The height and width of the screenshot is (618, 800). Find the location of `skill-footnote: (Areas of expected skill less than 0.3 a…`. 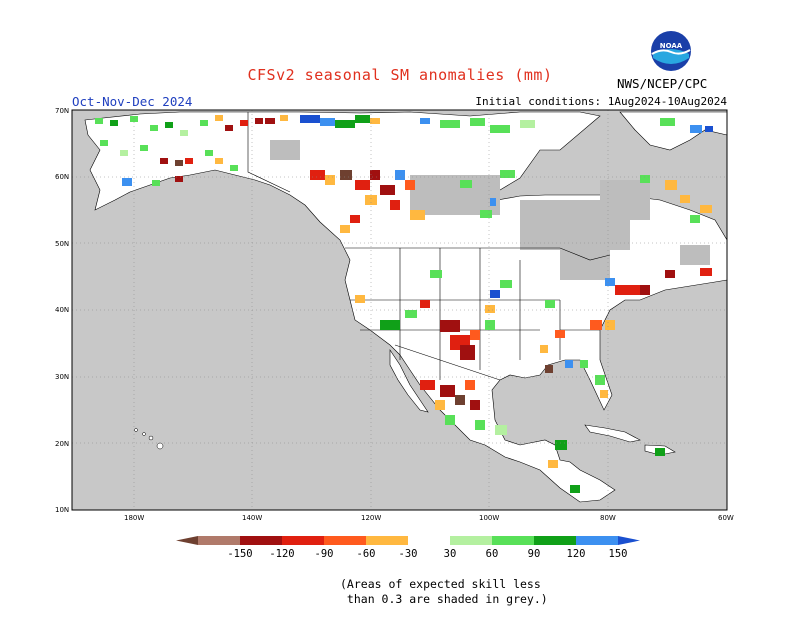

skill-footnote: (Areas of expected skill less than 0.3 a… is located at coordinates (444, 591).